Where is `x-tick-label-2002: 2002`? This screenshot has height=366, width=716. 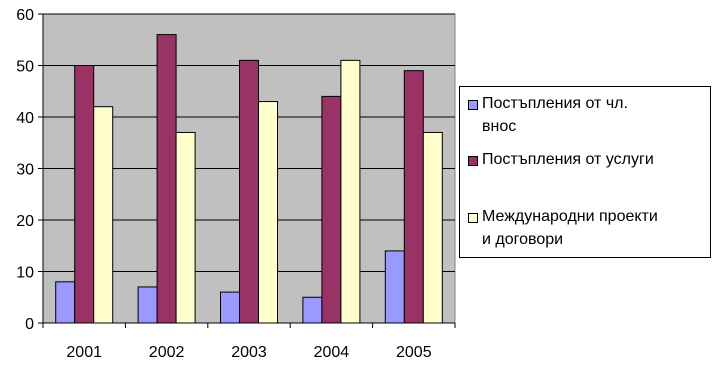 x-tick-label-2002: 2002 is located at coordinates (167, 352).